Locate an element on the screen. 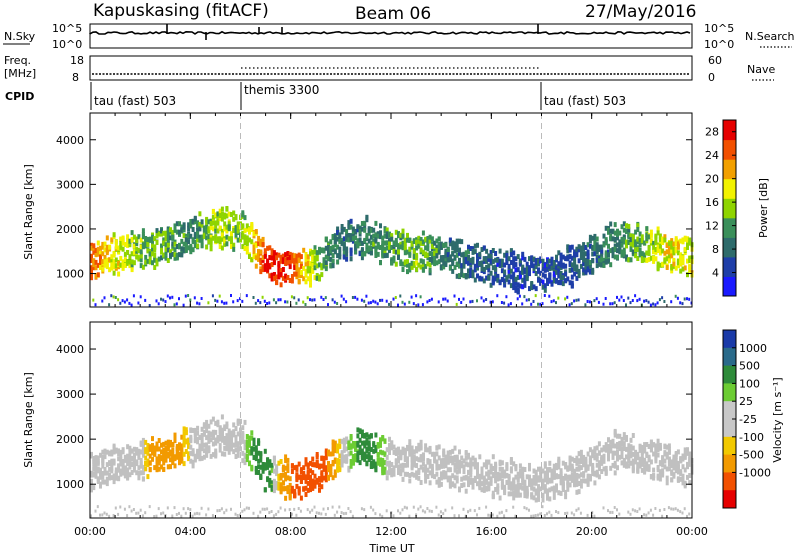  power-colorbar-tick: 24 is located at coordinates (712, 155).